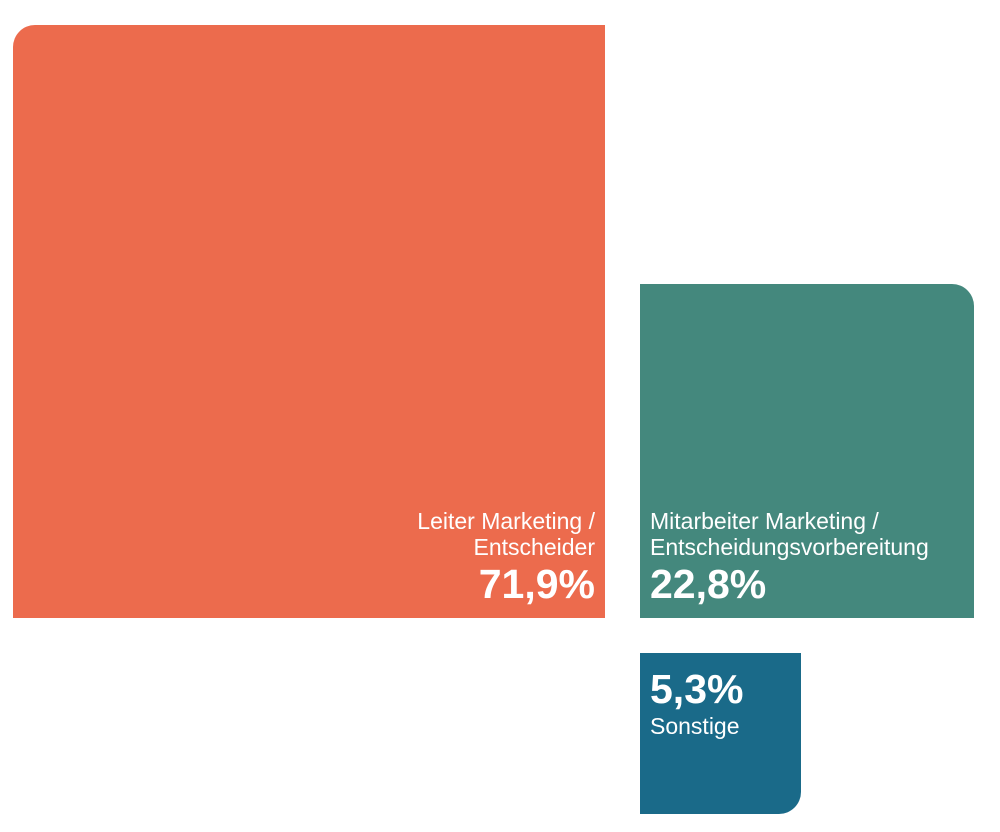 The image size is (1000, 832). Describe the element at coordinates (764, 521) in the screenshot. I see `segment-label-line: Mitarbeiter Marketing /` at that location.